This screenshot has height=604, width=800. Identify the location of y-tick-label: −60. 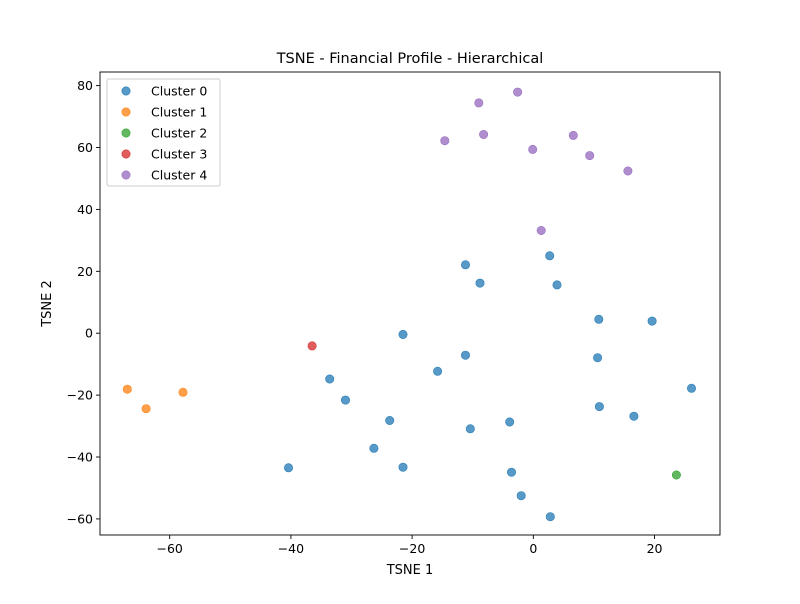
(80, 518).